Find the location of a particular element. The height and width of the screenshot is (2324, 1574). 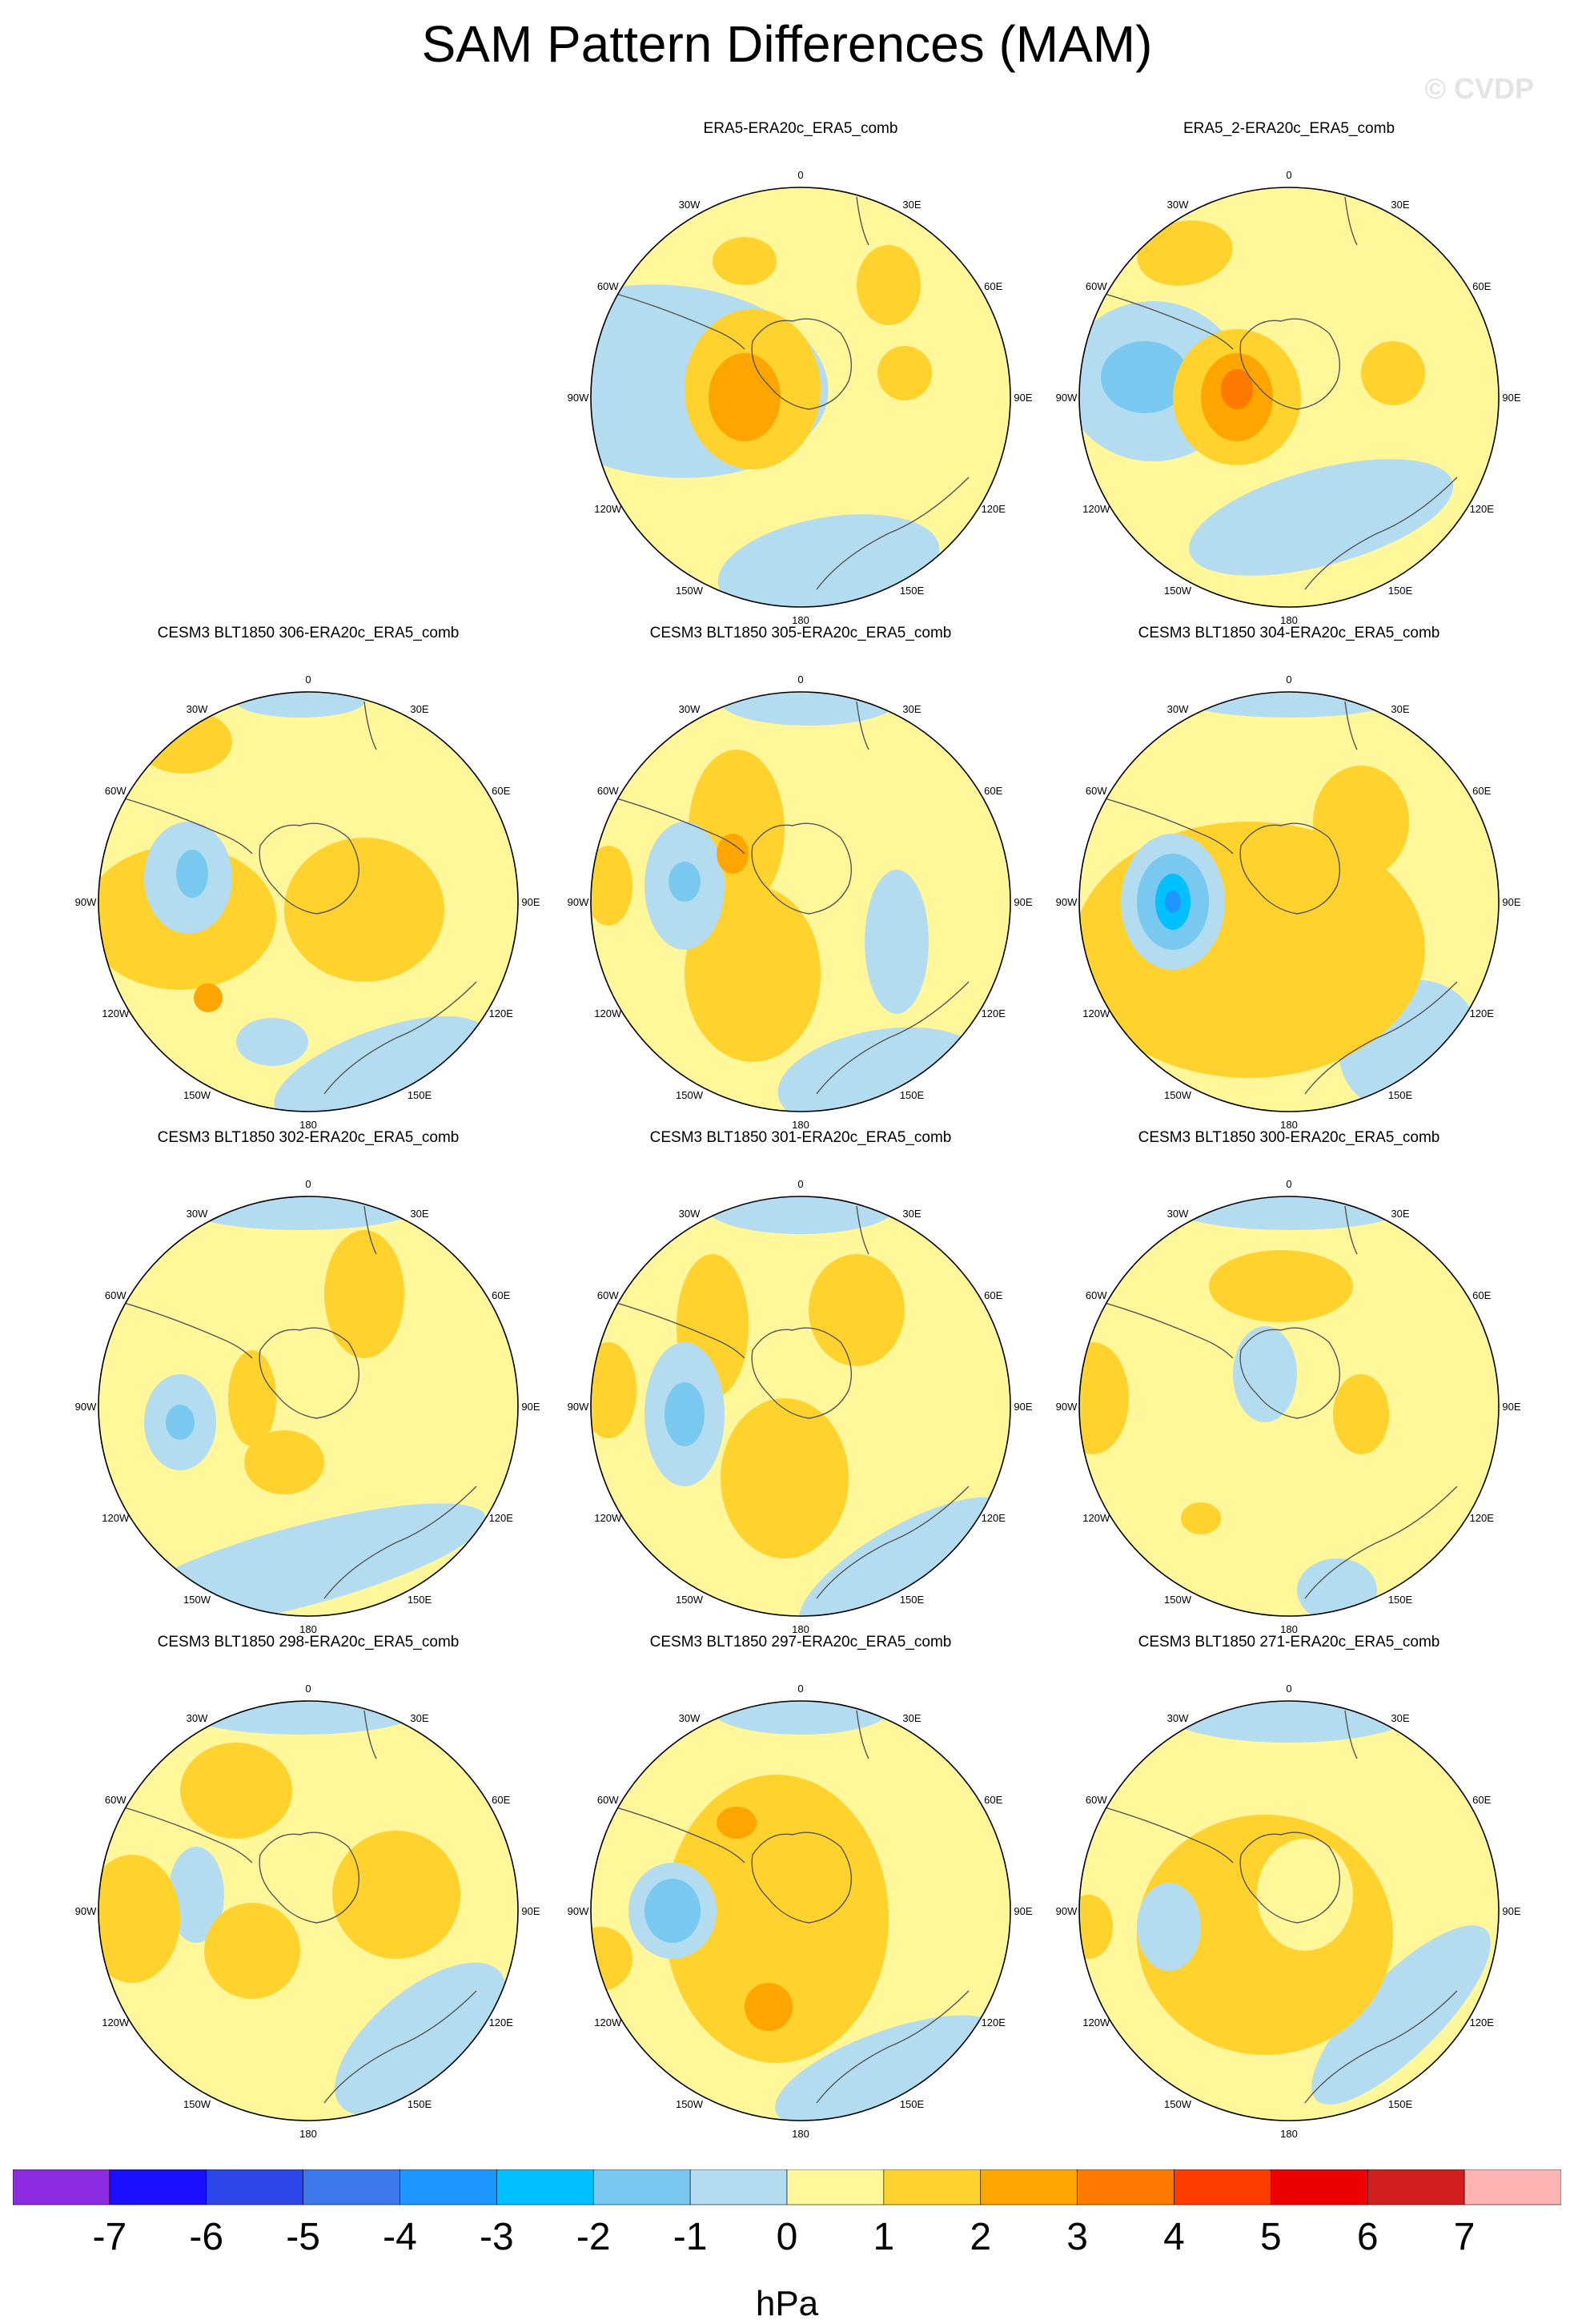

colorbar-tick-label: 5 is located at coordinates (1271, 2237).